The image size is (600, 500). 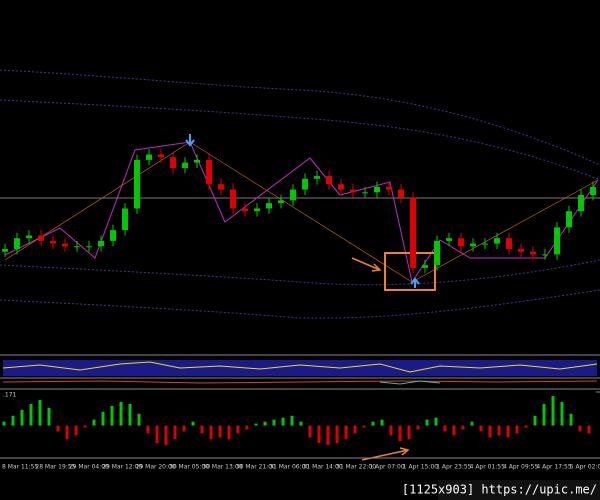 What do you see at coordinates (122, 467) in the screenshot?
I see `x-tick-label: 29 Mar 12:00` at bounding box center [122, 467].